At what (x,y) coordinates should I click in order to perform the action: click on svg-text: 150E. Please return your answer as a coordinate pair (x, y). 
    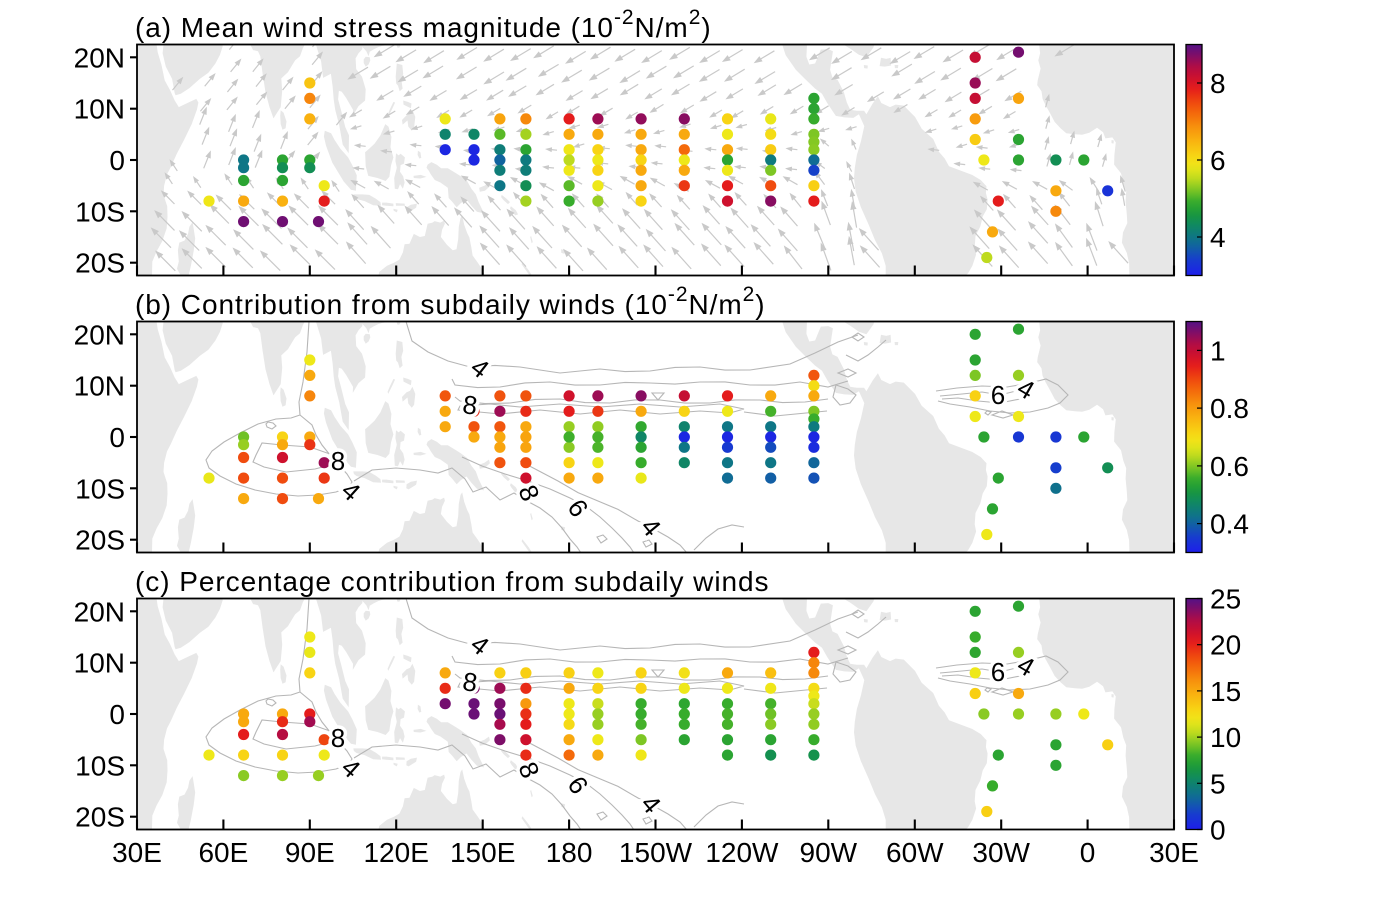
    Looking at the image, I should click on (482, 852).